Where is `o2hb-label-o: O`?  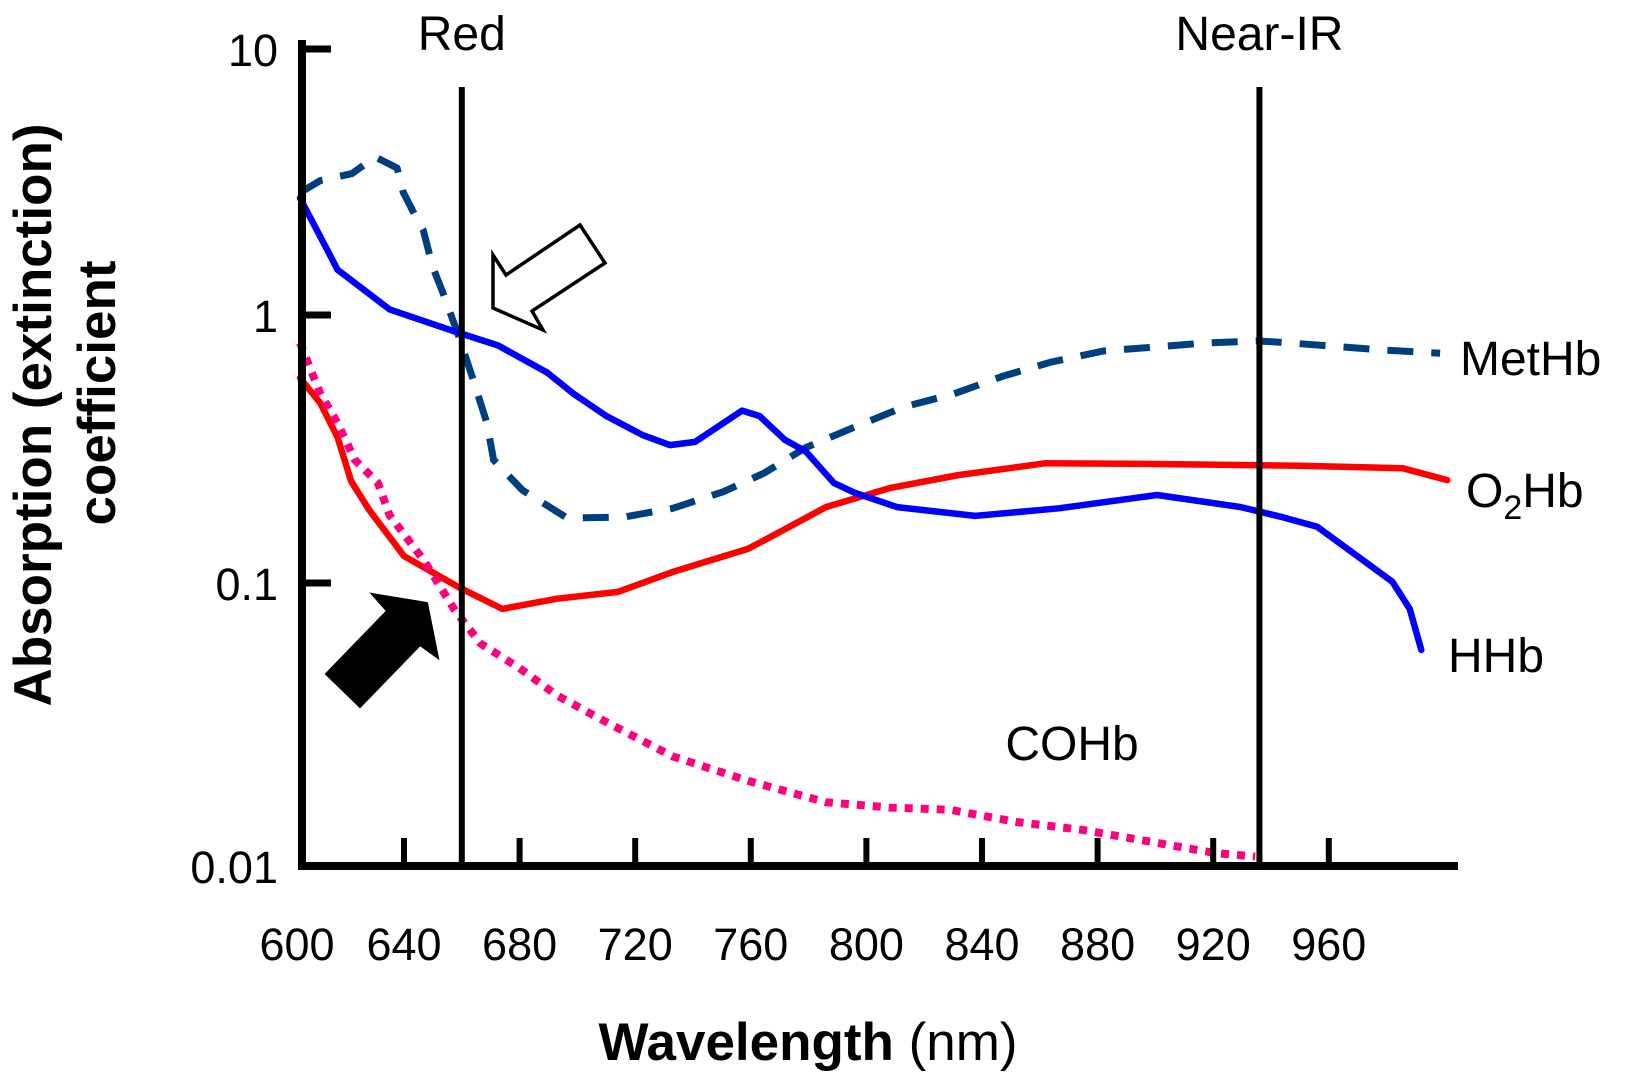
o2hb-label-o: O is located at coordinates (1484, 491).